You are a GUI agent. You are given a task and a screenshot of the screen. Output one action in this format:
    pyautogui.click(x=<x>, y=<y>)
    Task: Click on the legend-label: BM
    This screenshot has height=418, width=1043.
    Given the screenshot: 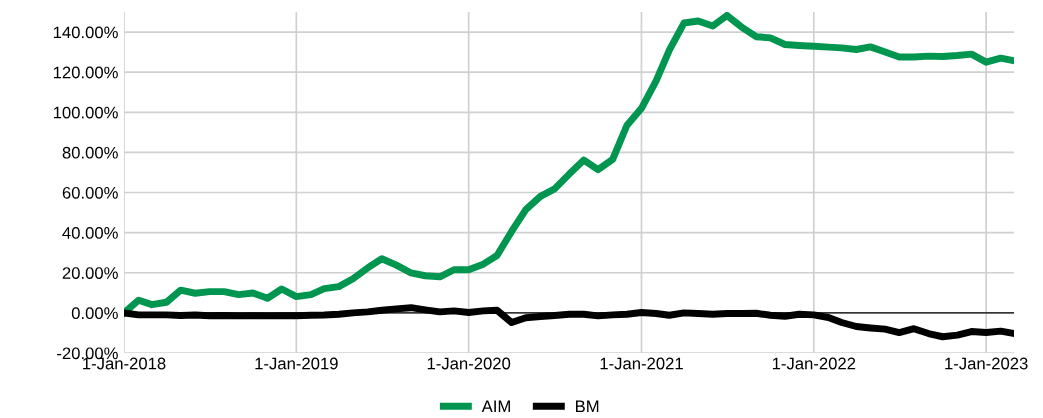 What is the action you would take?
    pyautogui.click(x=587, y=406)
    